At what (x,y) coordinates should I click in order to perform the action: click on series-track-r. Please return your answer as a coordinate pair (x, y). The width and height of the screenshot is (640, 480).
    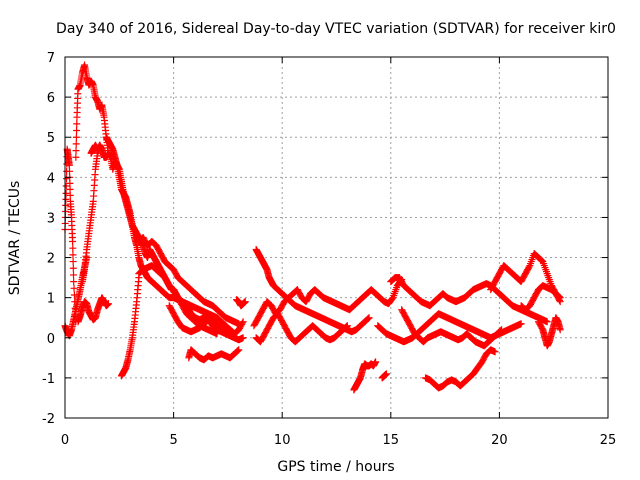
    Looking at the image, I should click on (384, 376).